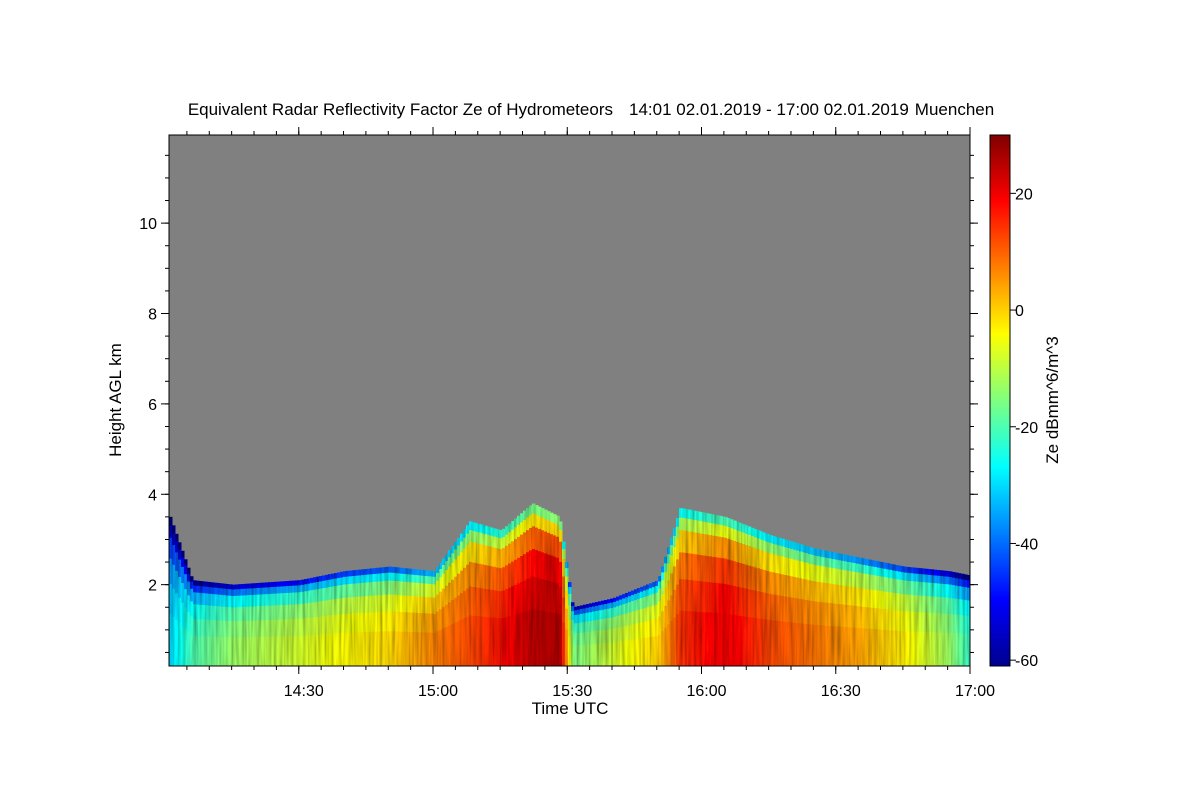  Describe the element at coordinates (572, 691) in the screenshot. I see `x-tick-label: 15:30` at that location.